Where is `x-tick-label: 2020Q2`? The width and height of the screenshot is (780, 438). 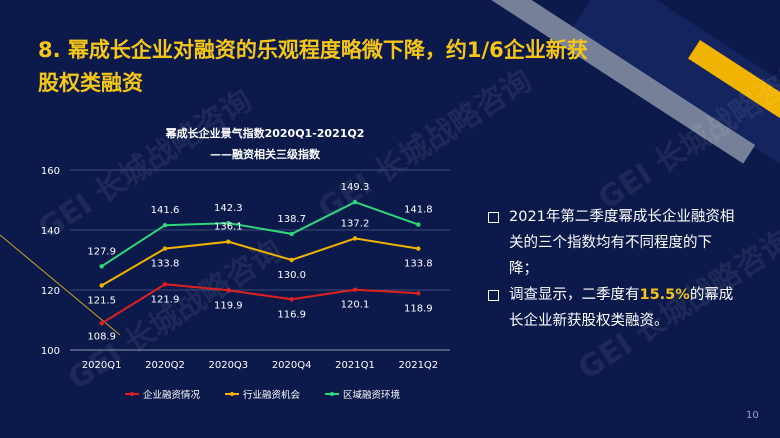
x-tick-label: 2020Q2 is located at coordinates (165, 365).